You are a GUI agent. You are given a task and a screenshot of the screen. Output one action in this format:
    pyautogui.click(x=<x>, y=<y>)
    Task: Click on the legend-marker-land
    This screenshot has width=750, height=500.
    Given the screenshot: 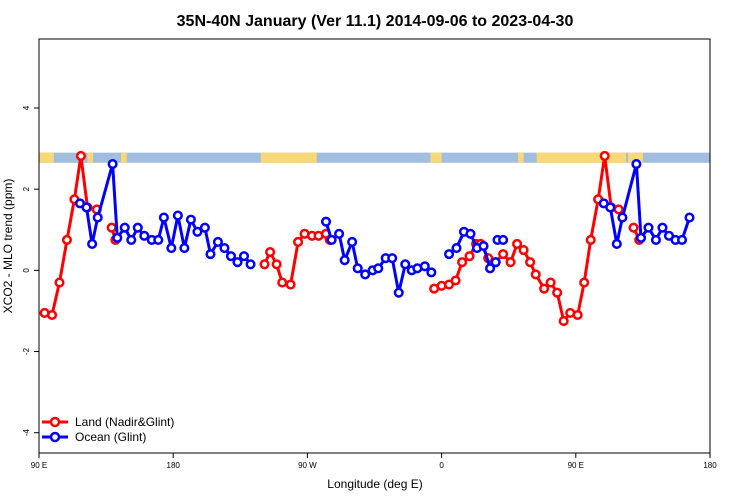 What is the action you would take?
    pyautogui.click(x=55, y=422)
    